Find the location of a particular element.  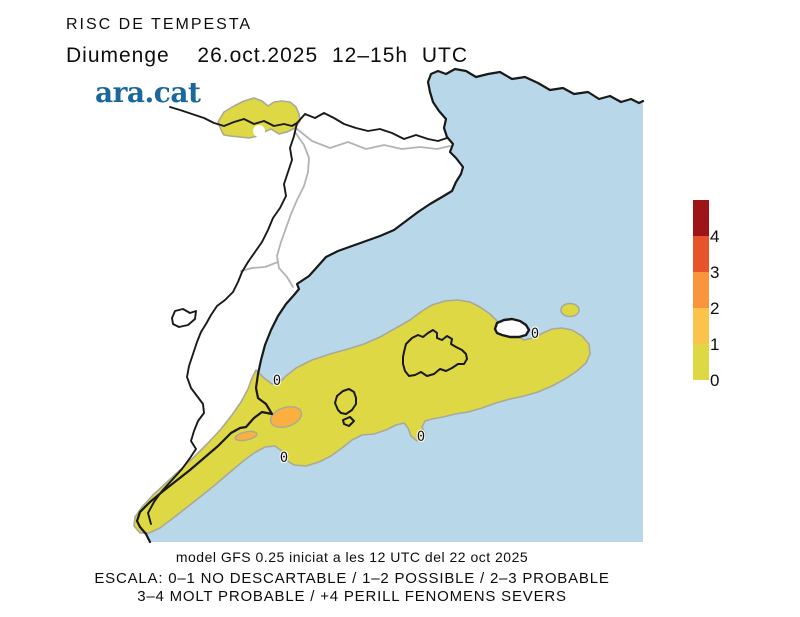

colorbar-tick-0: 0 is located at coordinates (715, 380).